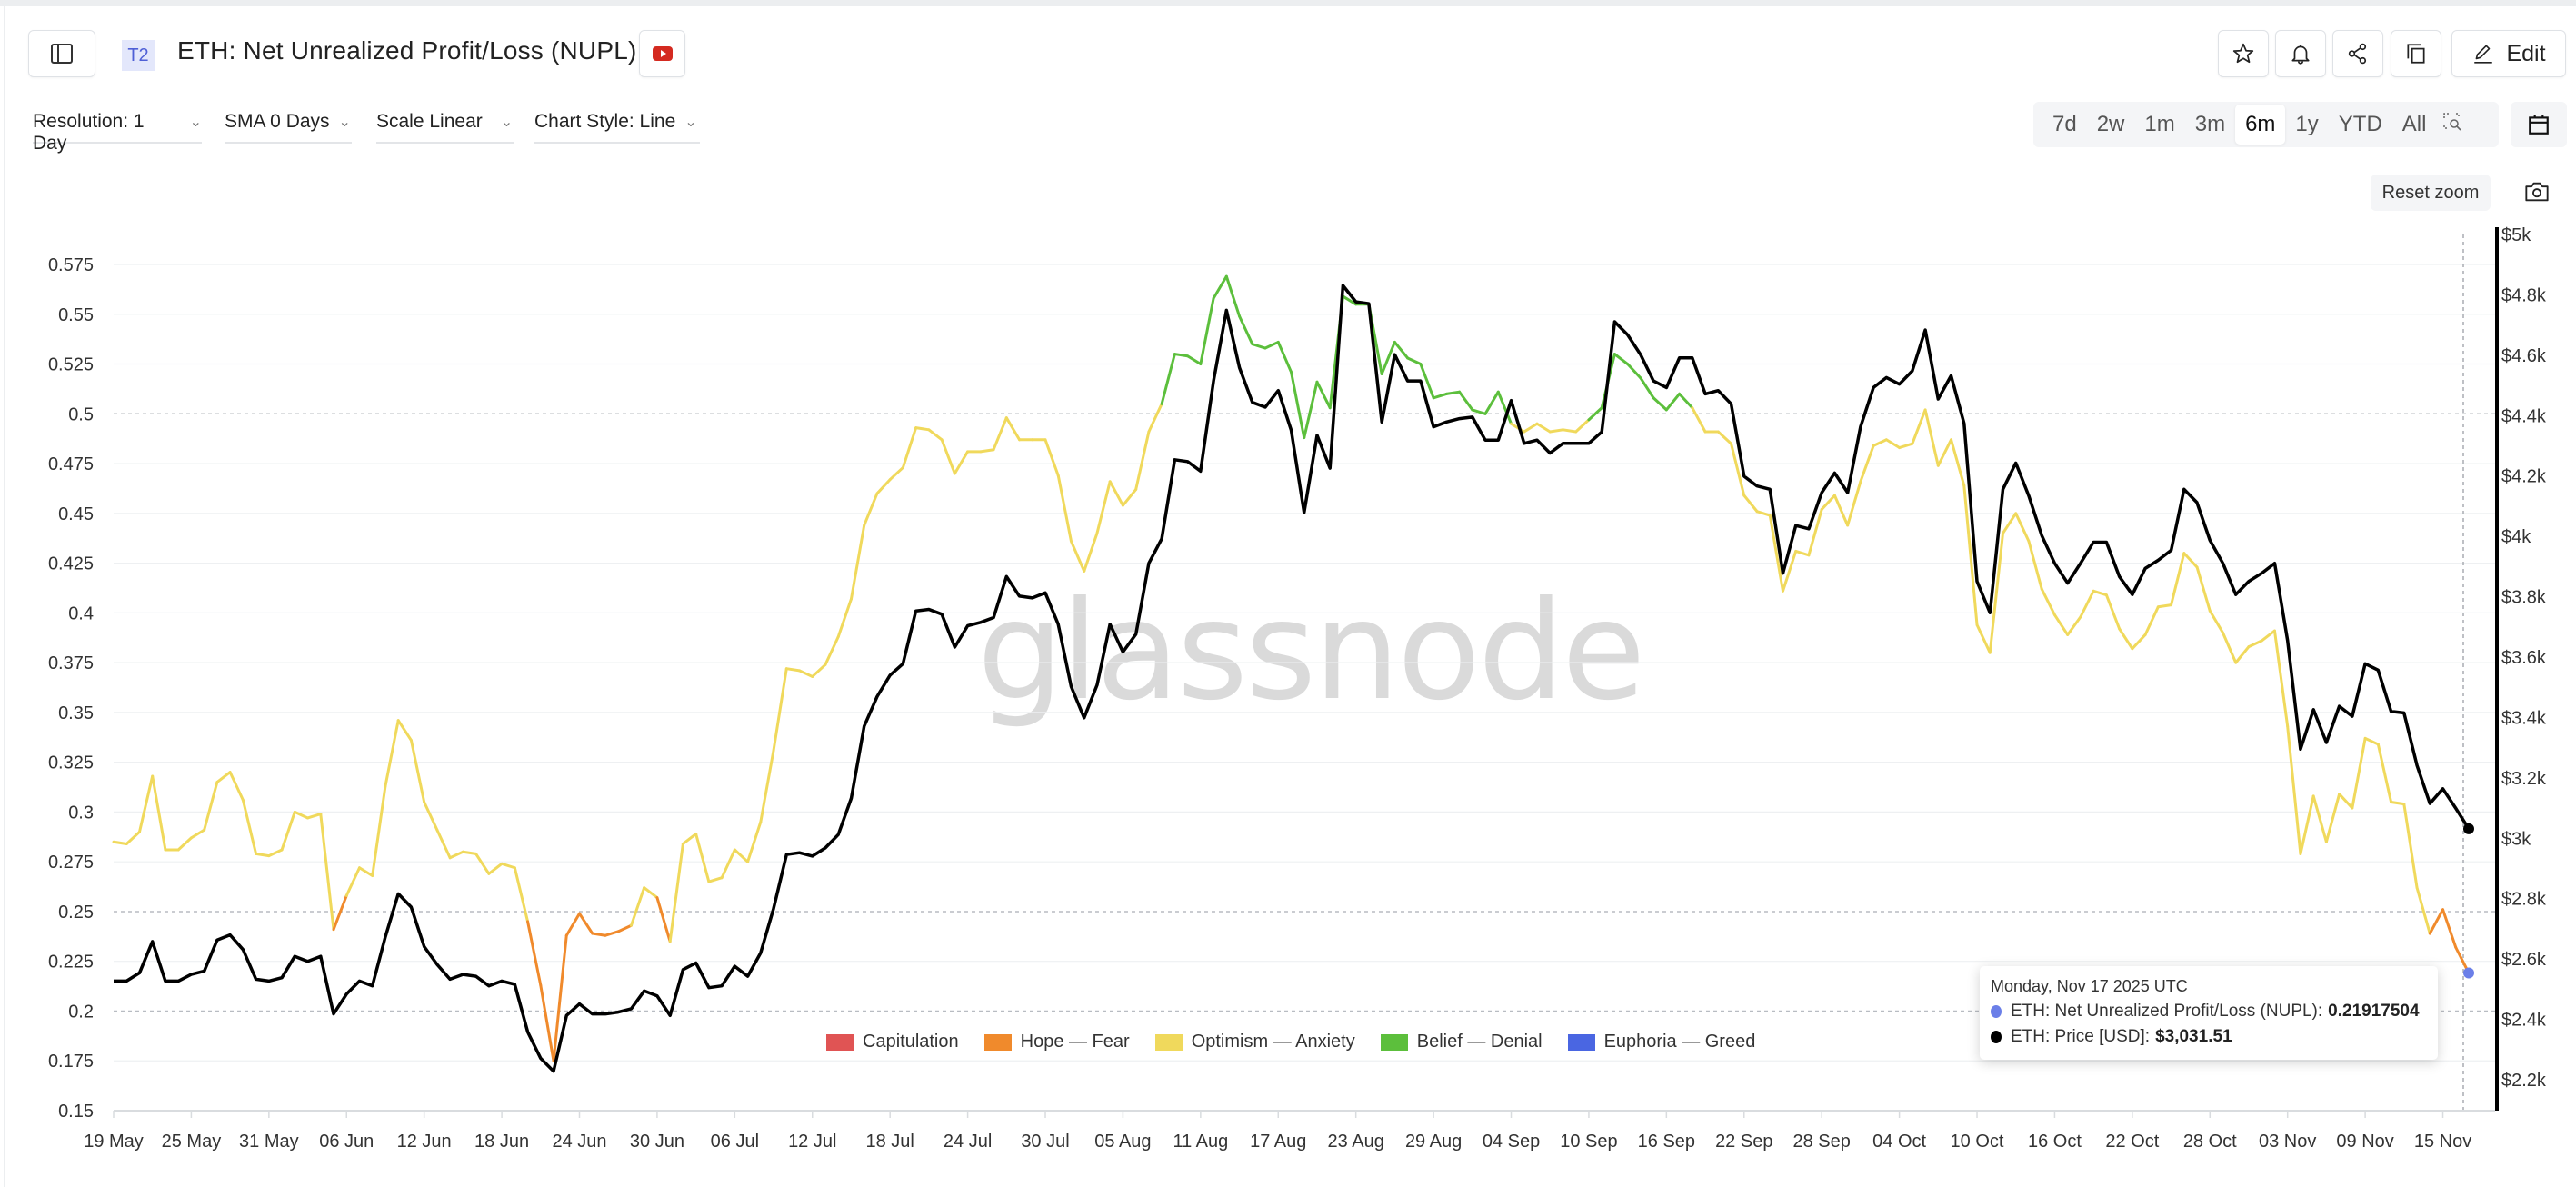 The width and height of the screenshot is (2576, 1187). What do you see at coordinates (269, 1142) in the screenshot?
I see `x-tick-label: 31 May` at bounding box center [269, 1142].